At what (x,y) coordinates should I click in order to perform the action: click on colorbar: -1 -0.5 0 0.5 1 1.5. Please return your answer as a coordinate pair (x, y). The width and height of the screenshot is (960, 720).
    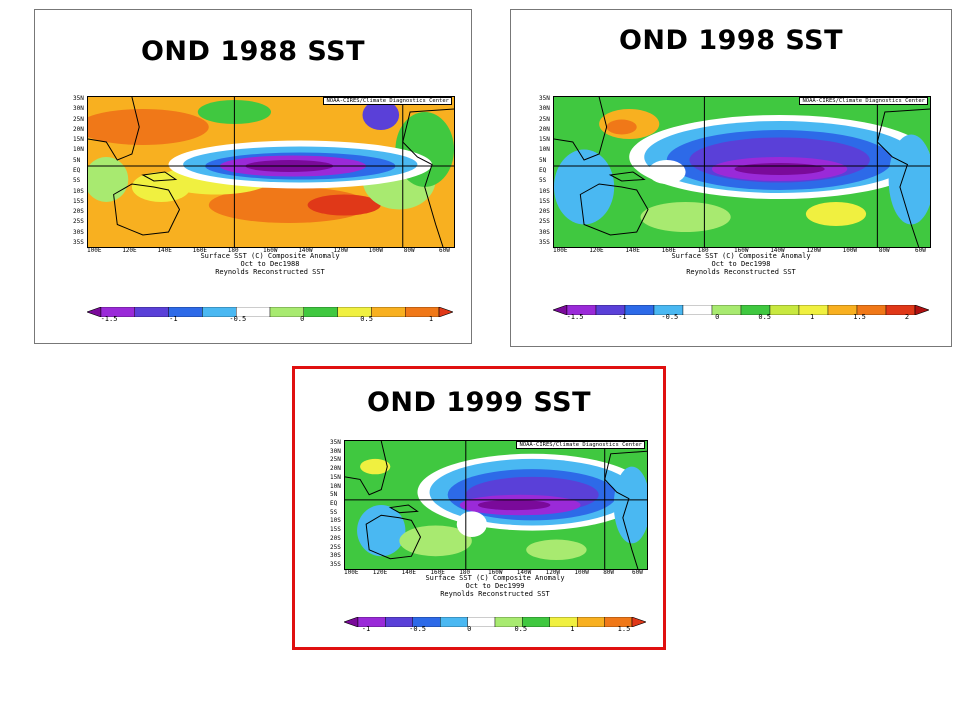
    Looking at the image, I should click on (495, 624).